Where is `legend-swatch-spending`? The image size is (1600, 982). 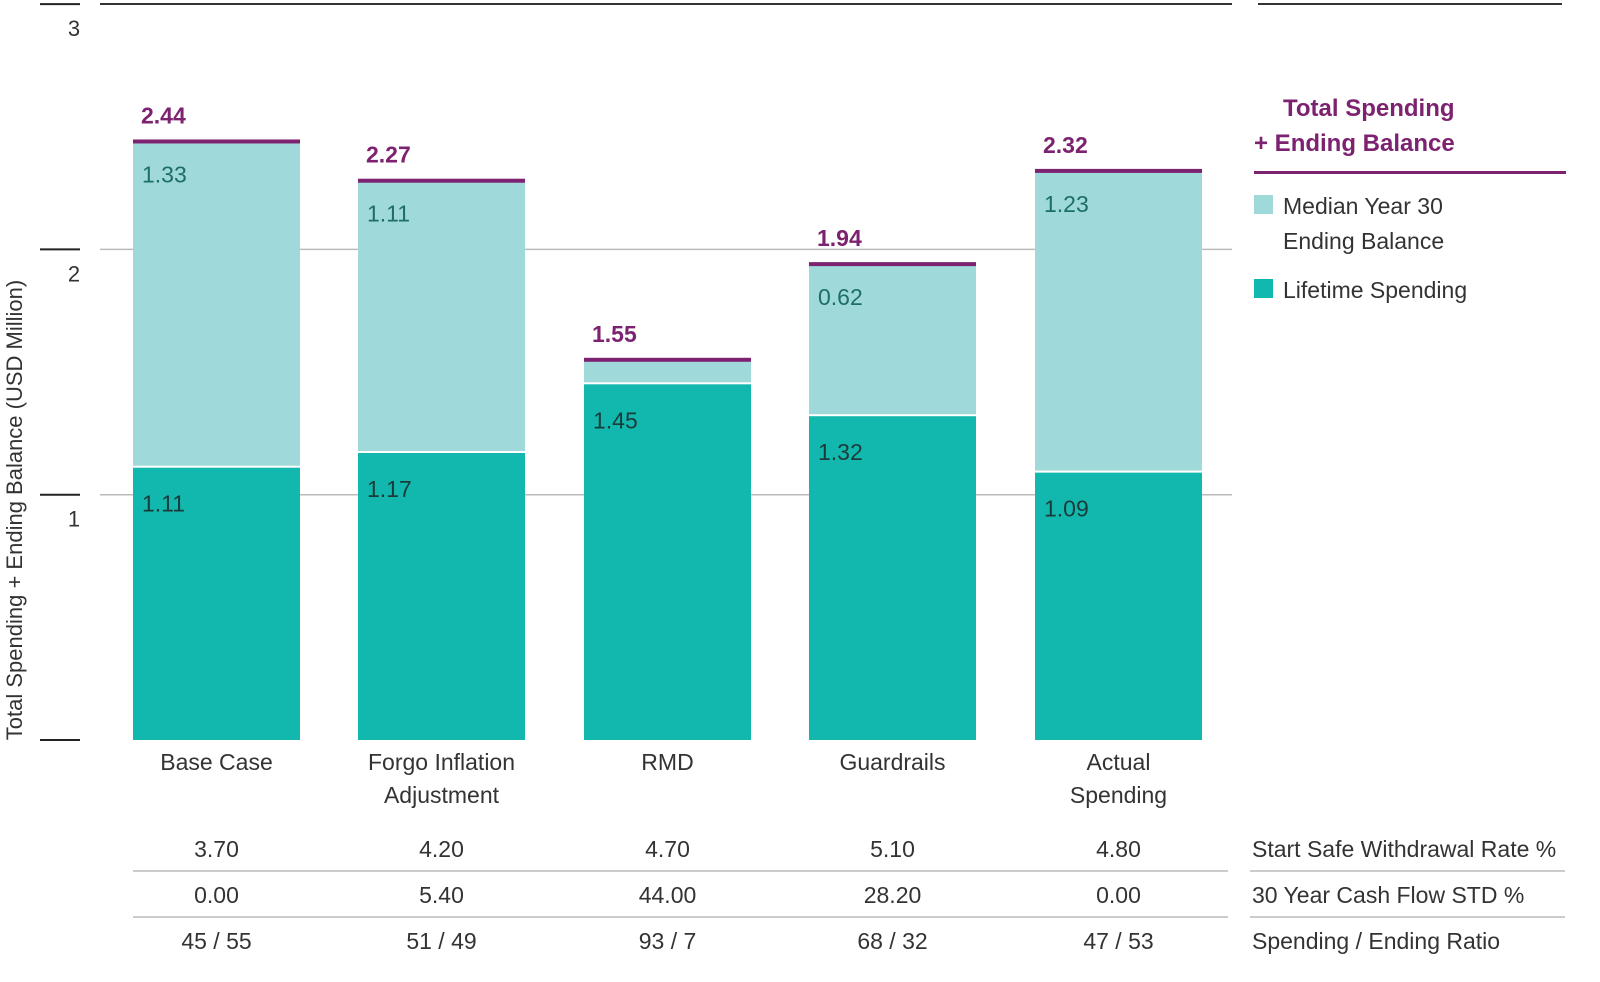 legend-swatch-spending is located at coordinates (1263, 288).